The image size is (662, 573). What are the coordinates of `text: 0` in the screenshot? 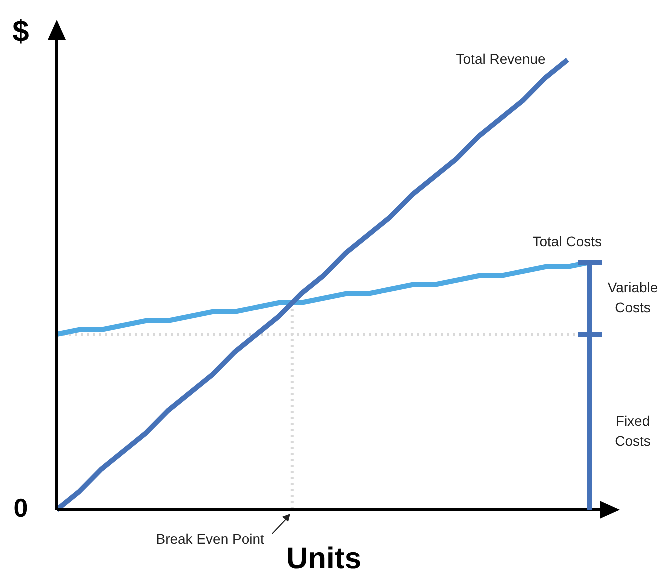 It's located at (21, 508).